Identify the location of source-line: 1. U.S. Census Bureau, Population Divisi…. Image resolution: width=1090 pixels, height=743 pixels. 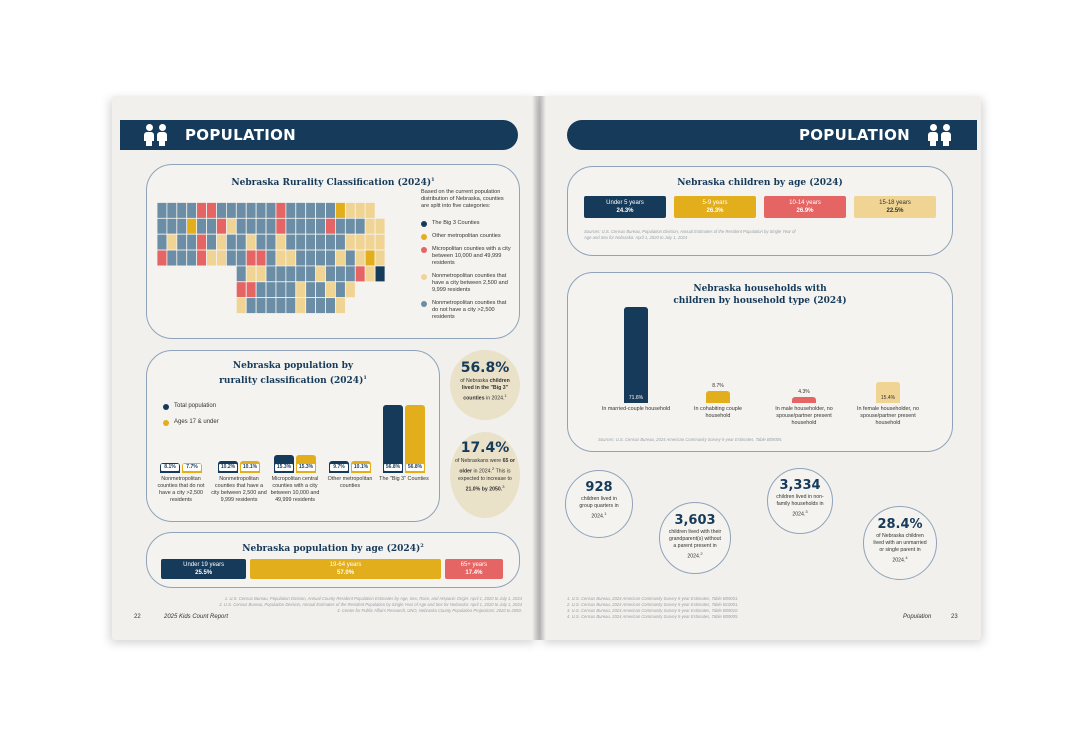
(373, 598).